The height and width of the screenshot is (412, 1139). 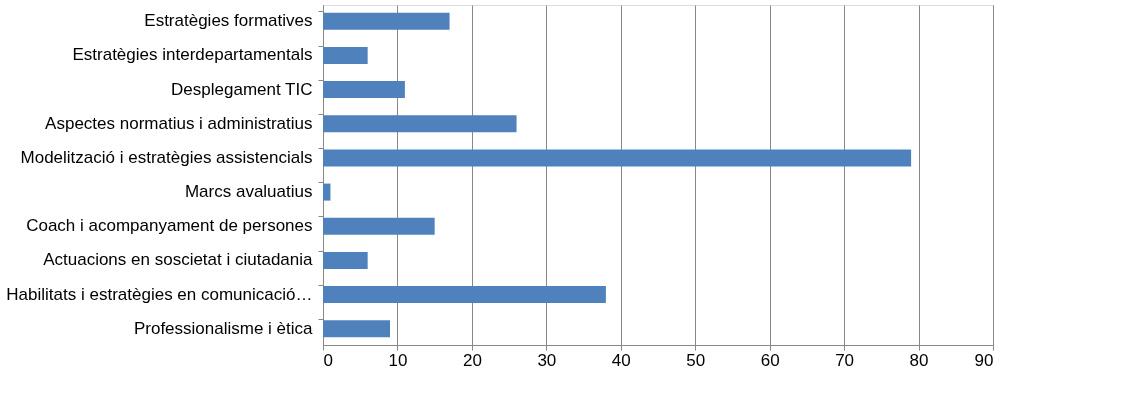 What do you see at coordinates (242, 89) in the screenshot?
I see `y-tick-label: Desplegament TIC` at bounding box center [242, 89].